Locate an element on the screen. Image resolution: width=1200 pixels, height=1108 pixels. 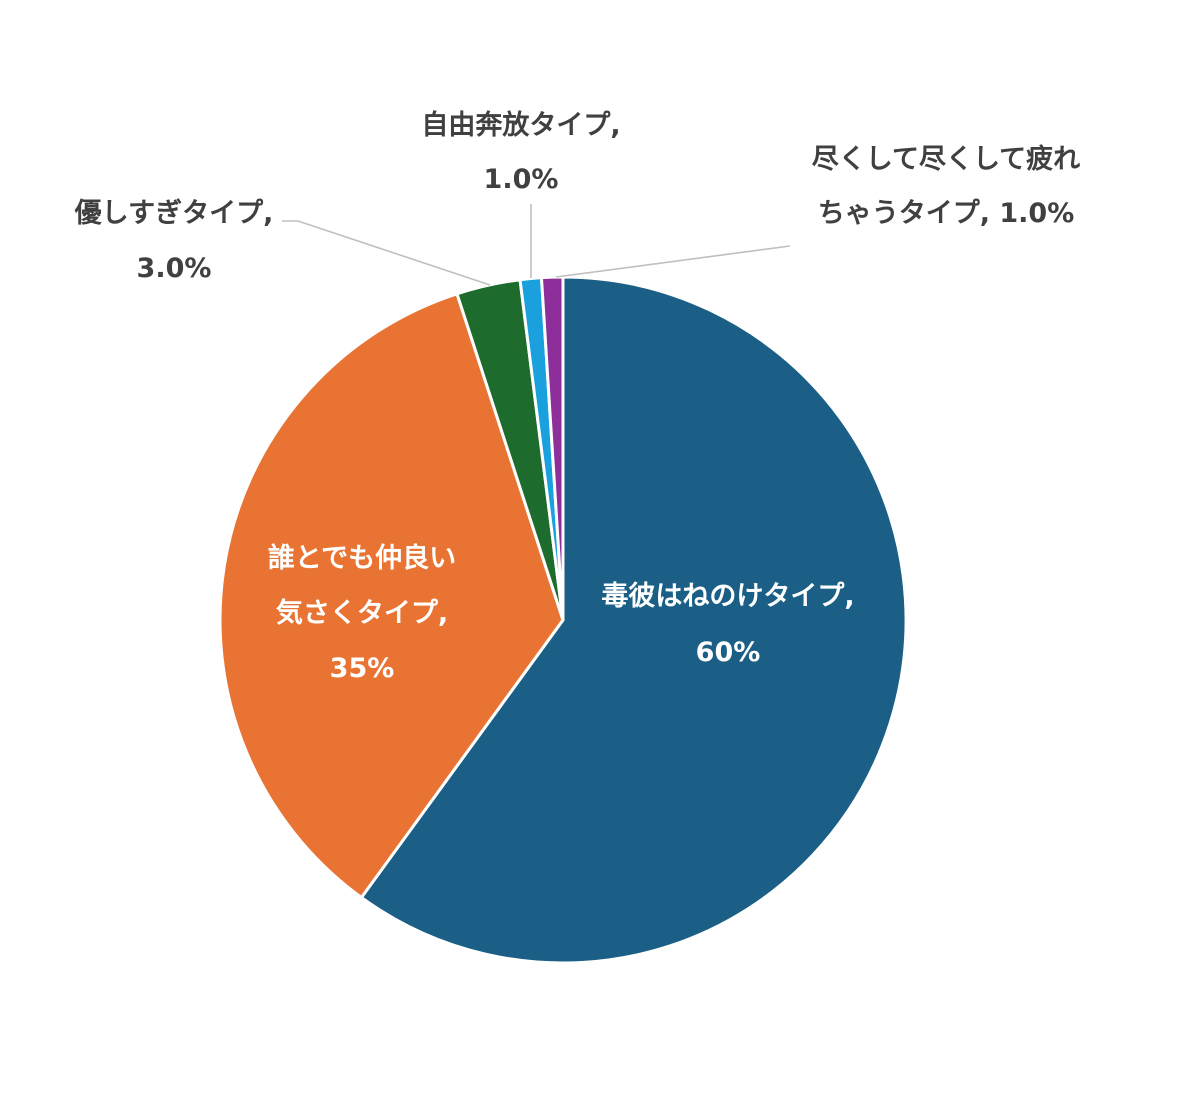
data-label-line: 尽くして尽くして疲れ is located at coordinates (946, 159).